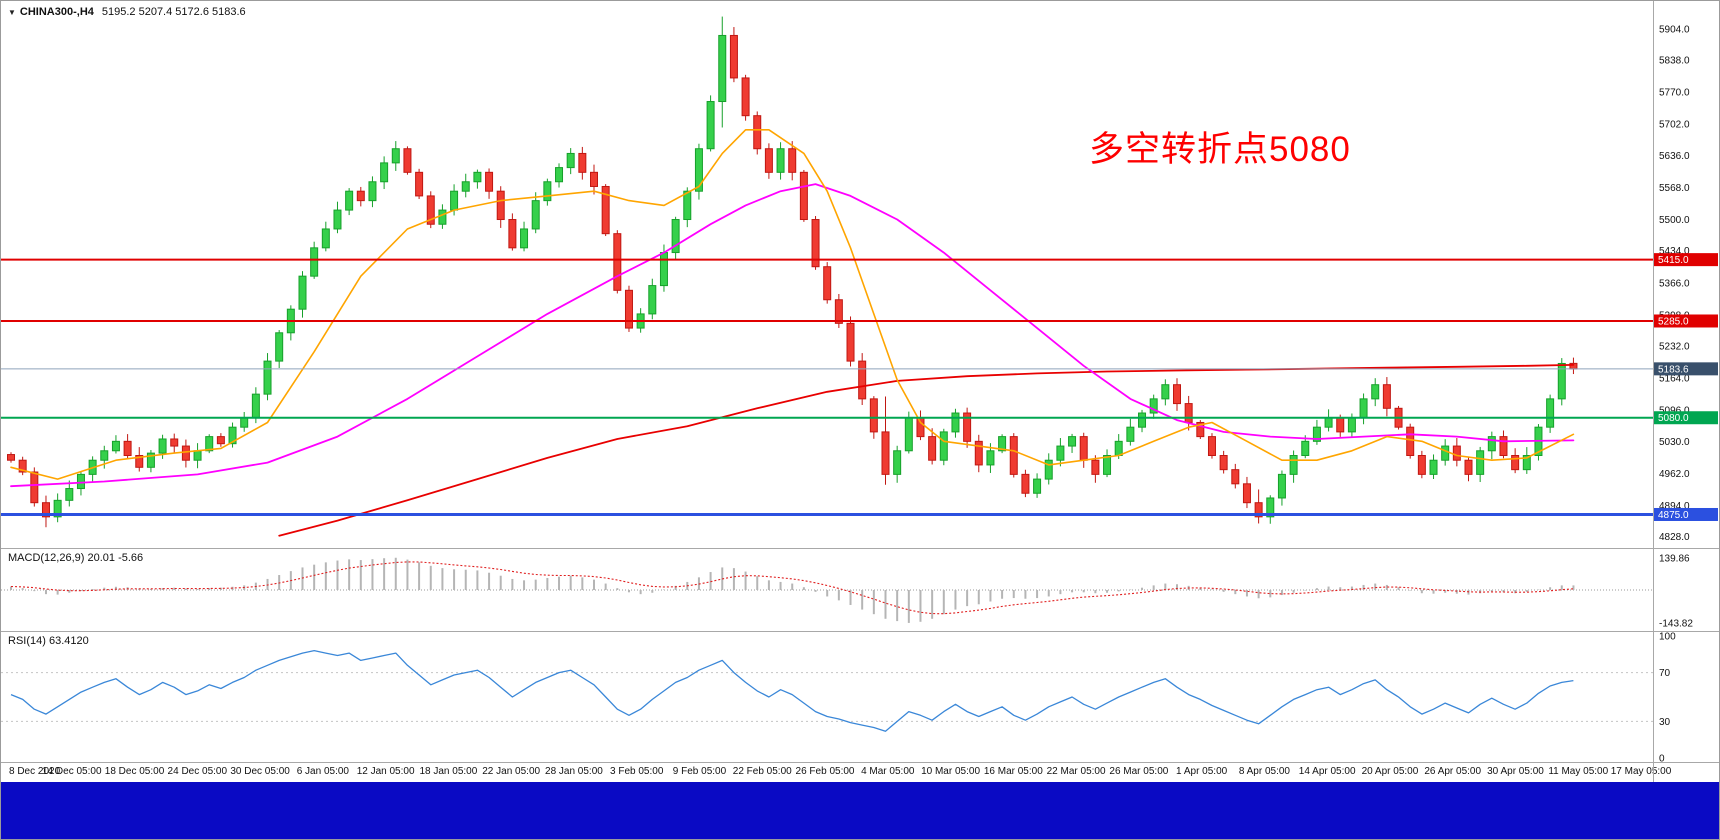 The height and width of the screenshot is (840, 1720). What do you see at coordinates (35, 771) in the screenshot?
I see `time-axis-label: 8 Dec 2020` at bounding box center [35, 771].